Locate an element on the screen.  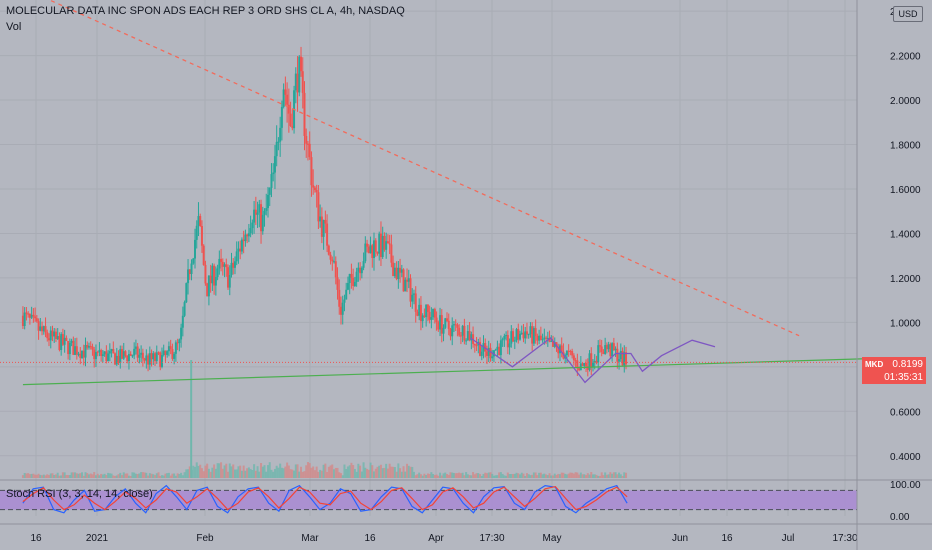
price-tick-label: 0.6000 is located at coordinates (905, 412).